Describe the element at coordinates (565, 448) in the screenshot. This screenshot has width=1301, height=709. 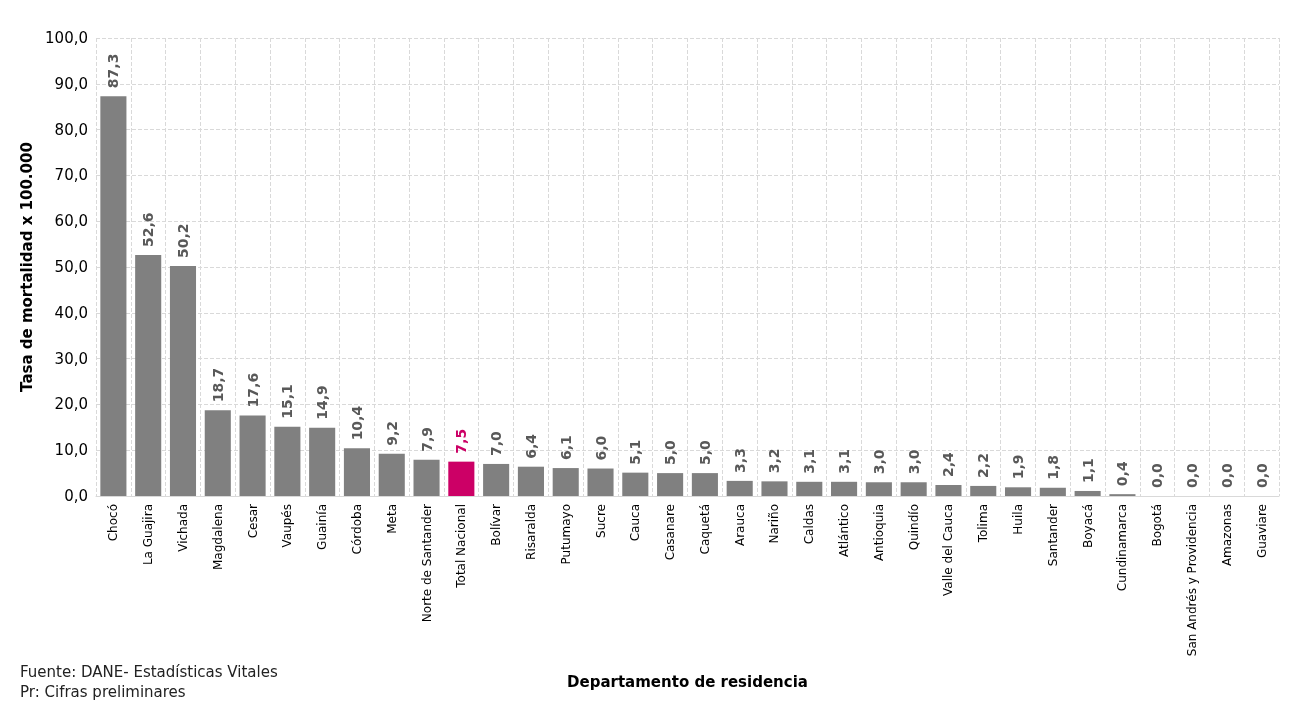
I see `data-label: 6,1` at that location.